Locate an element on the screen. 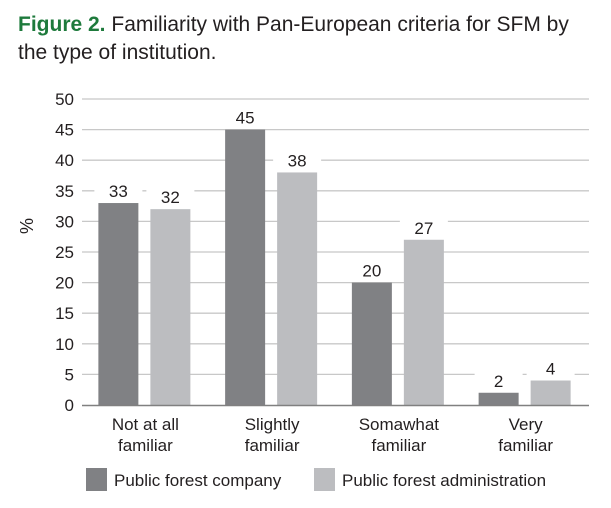  data-label: 2 is located at coordinates (498, 381).